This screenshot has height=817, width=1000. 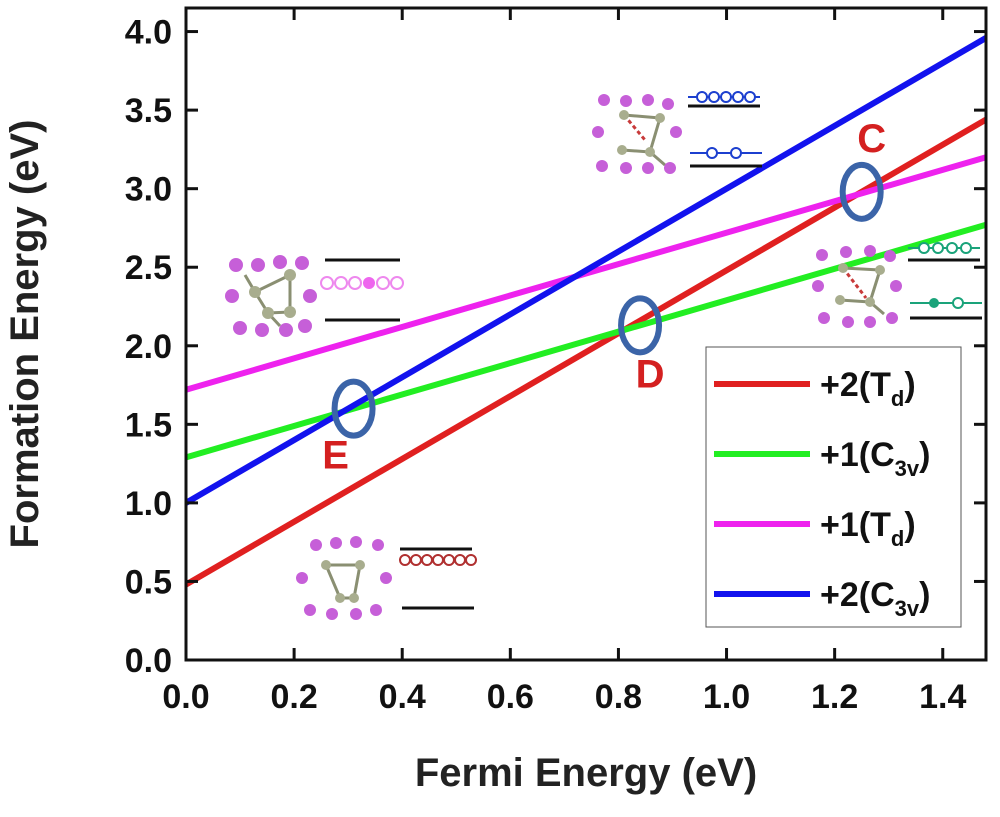 I want to click on legend-label-2: +1(Td), so click(x=868, y=528).